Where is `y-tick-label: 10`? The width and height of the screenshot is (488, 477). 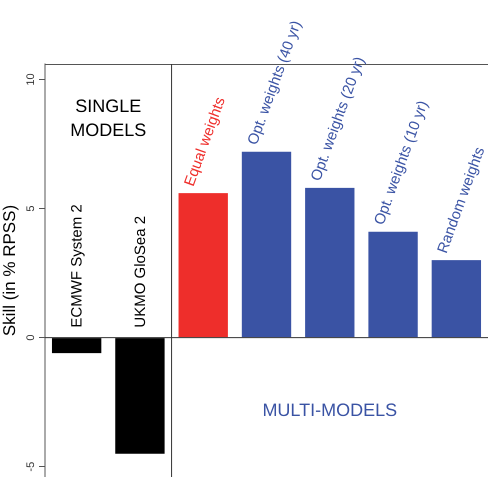
y-tick-label: 10 is located at coordinates (31, 79).